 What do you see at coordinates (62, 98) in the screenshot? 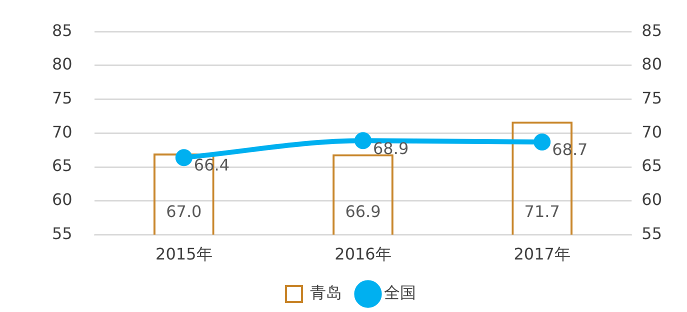
I see `y-tick-label: 75` at bounding box center [62, 98].